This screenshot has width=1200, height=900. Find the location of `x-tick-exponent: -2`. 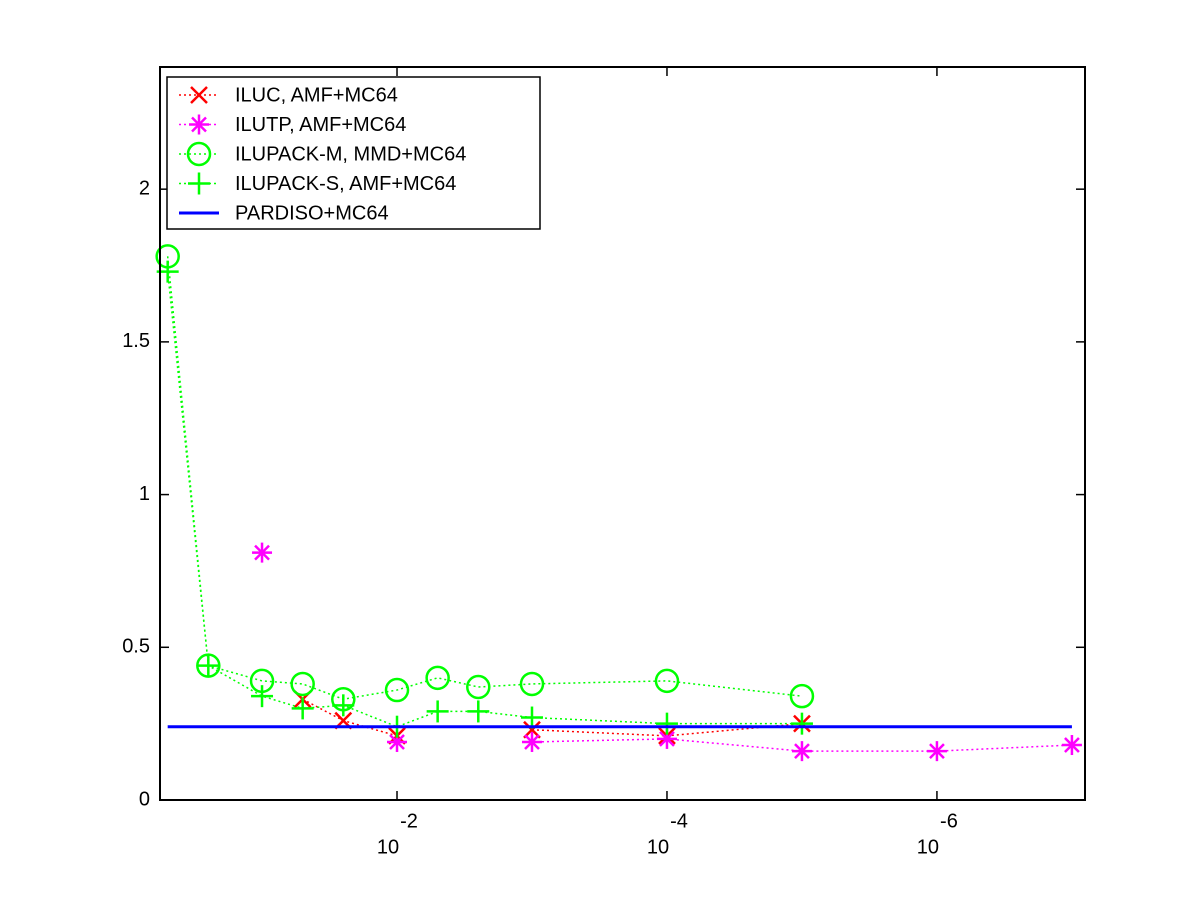

x-tick-exponent: -2 is located at coordinates (409, 821).